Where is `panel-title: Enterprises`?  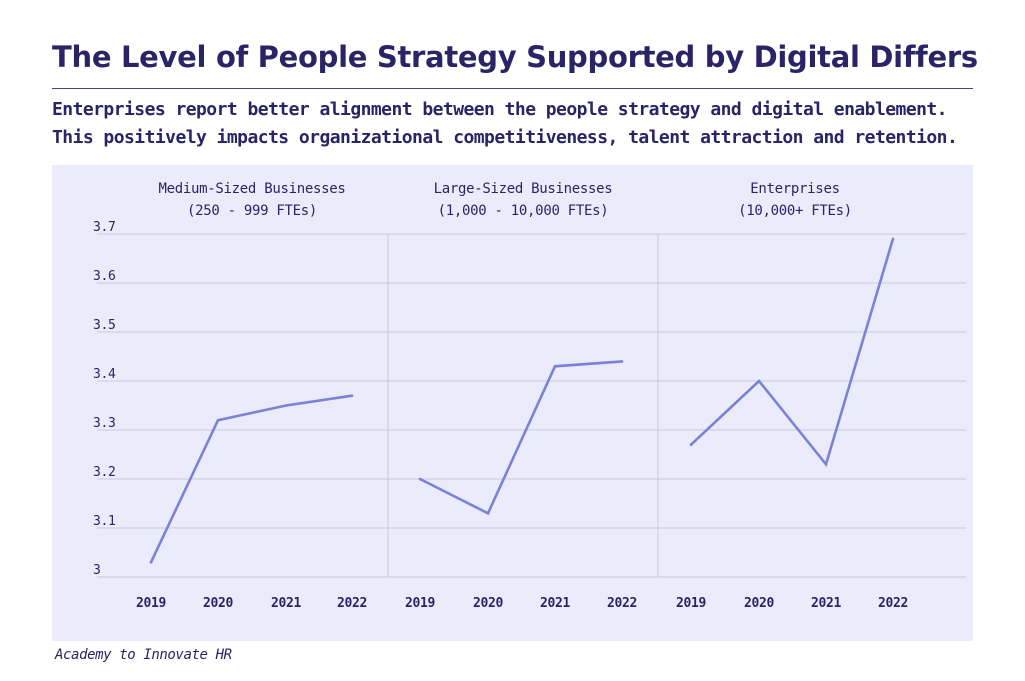
panel-title: Enterprises is located at coordinates (794, 189).